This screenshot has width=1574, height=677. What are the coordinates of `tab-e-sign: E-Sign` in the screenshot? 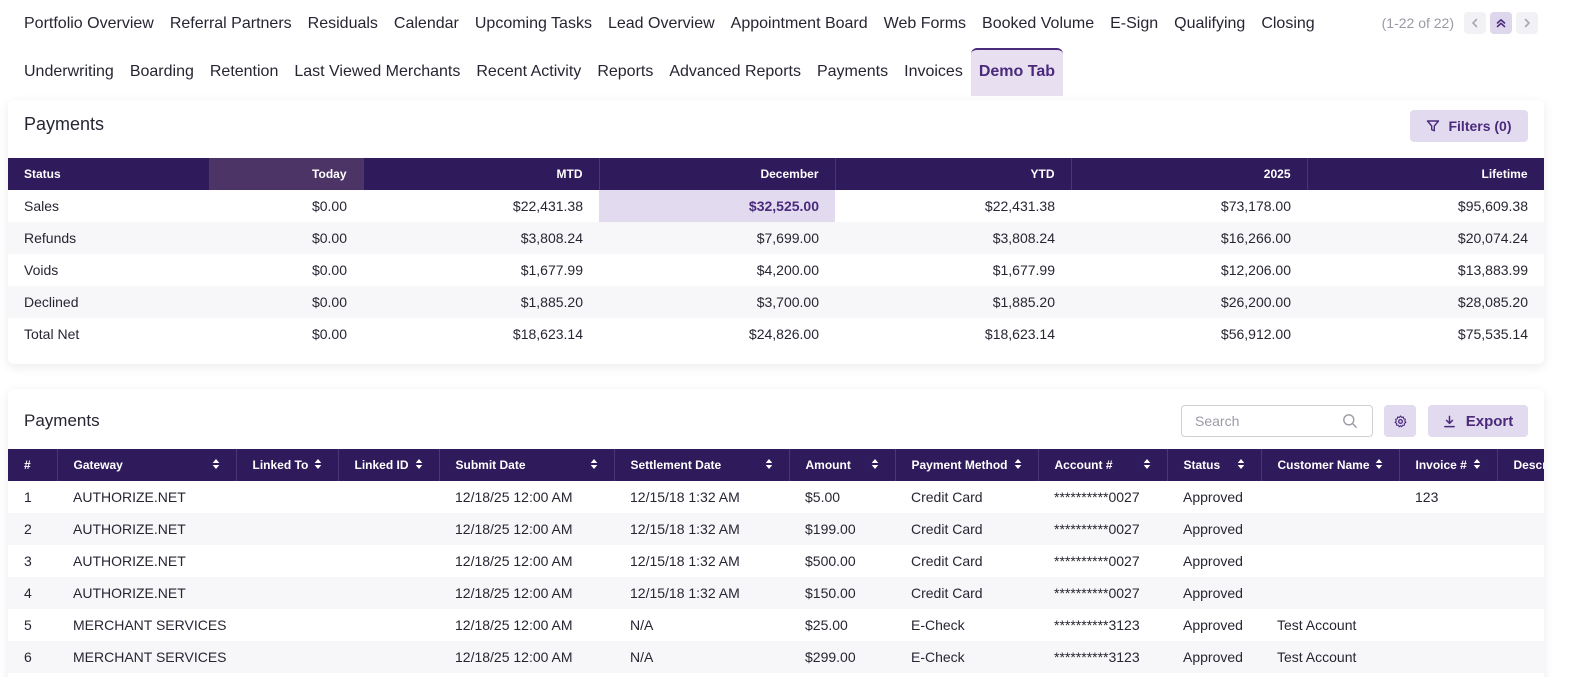 It's located at (1134, 23).